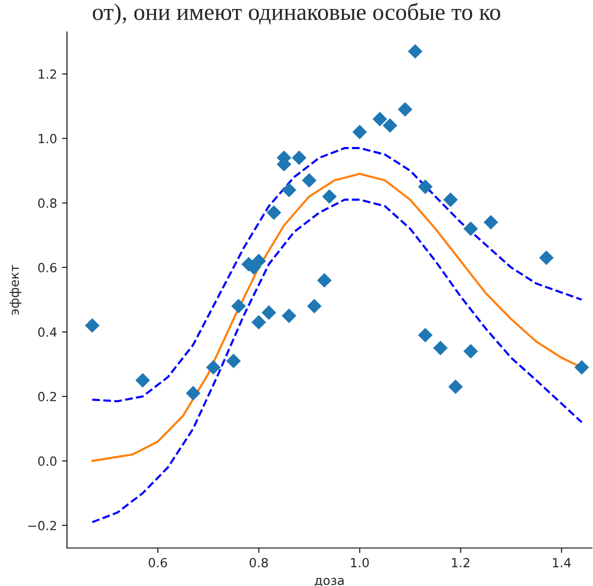 This screenshot has width=593, height=586. Describe the element at coordinates (47, 267) in the screenshot. I see `y-tick-label: 0.6` at that location.